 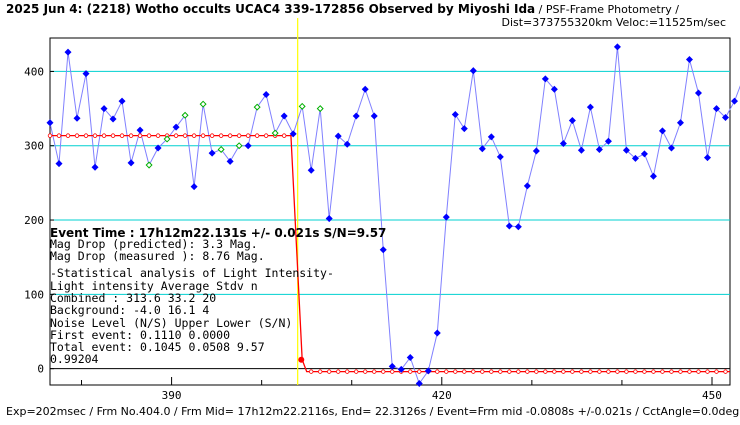 I want to click on y-tick-label: 400, so click(x=34, y=71).